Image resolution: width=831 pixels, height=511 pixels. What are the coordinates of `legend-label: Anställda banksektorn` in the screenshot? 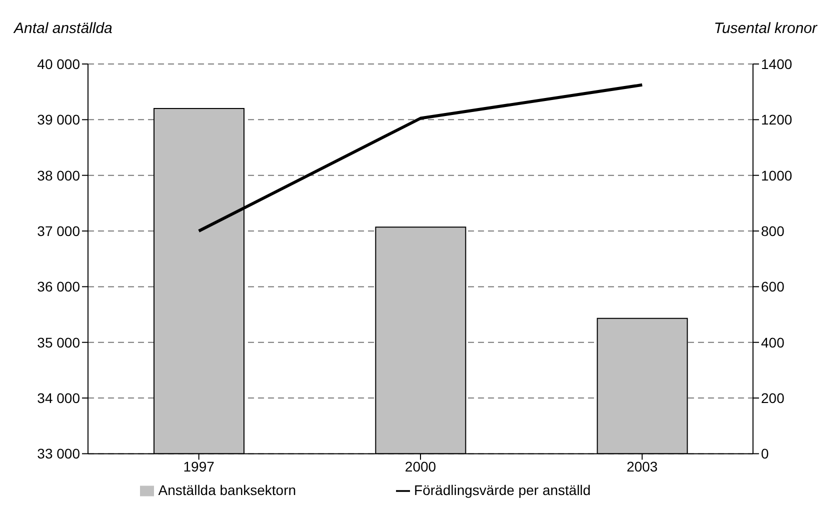 It's located at (227, 490).